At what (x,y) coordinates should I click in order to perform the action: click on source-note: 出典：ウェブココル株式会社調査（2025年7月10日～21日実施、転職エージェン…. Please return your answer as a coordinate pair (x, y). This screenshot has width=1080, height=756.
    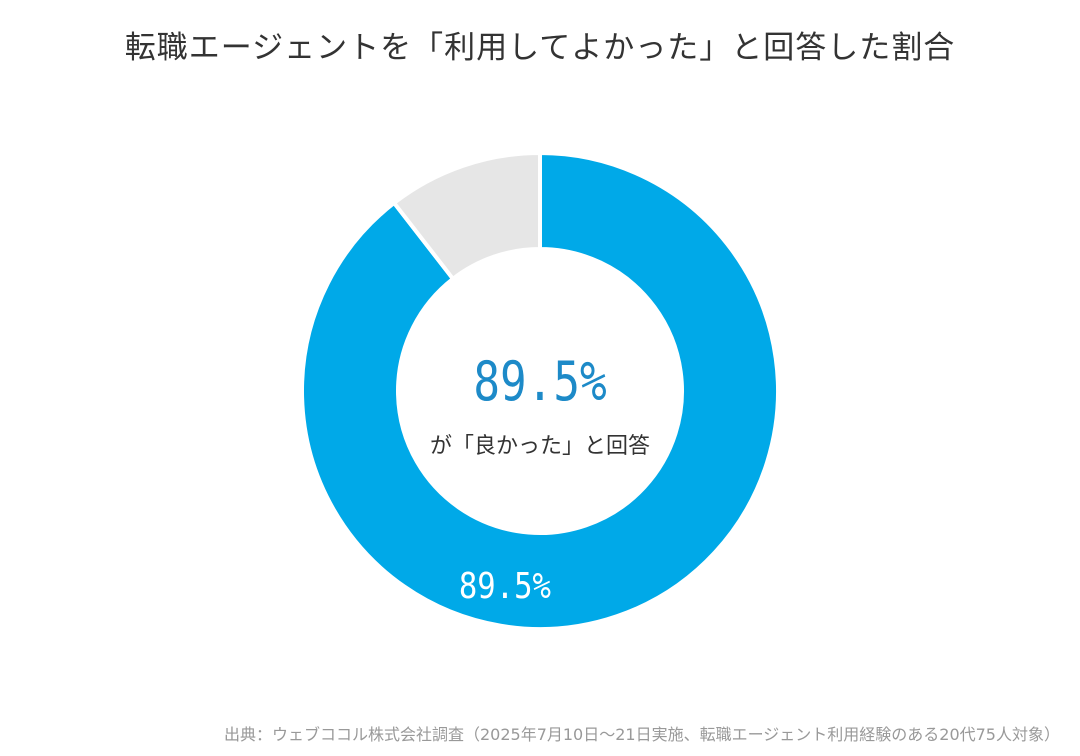
    Looking at the image, I should click on (641, 734).